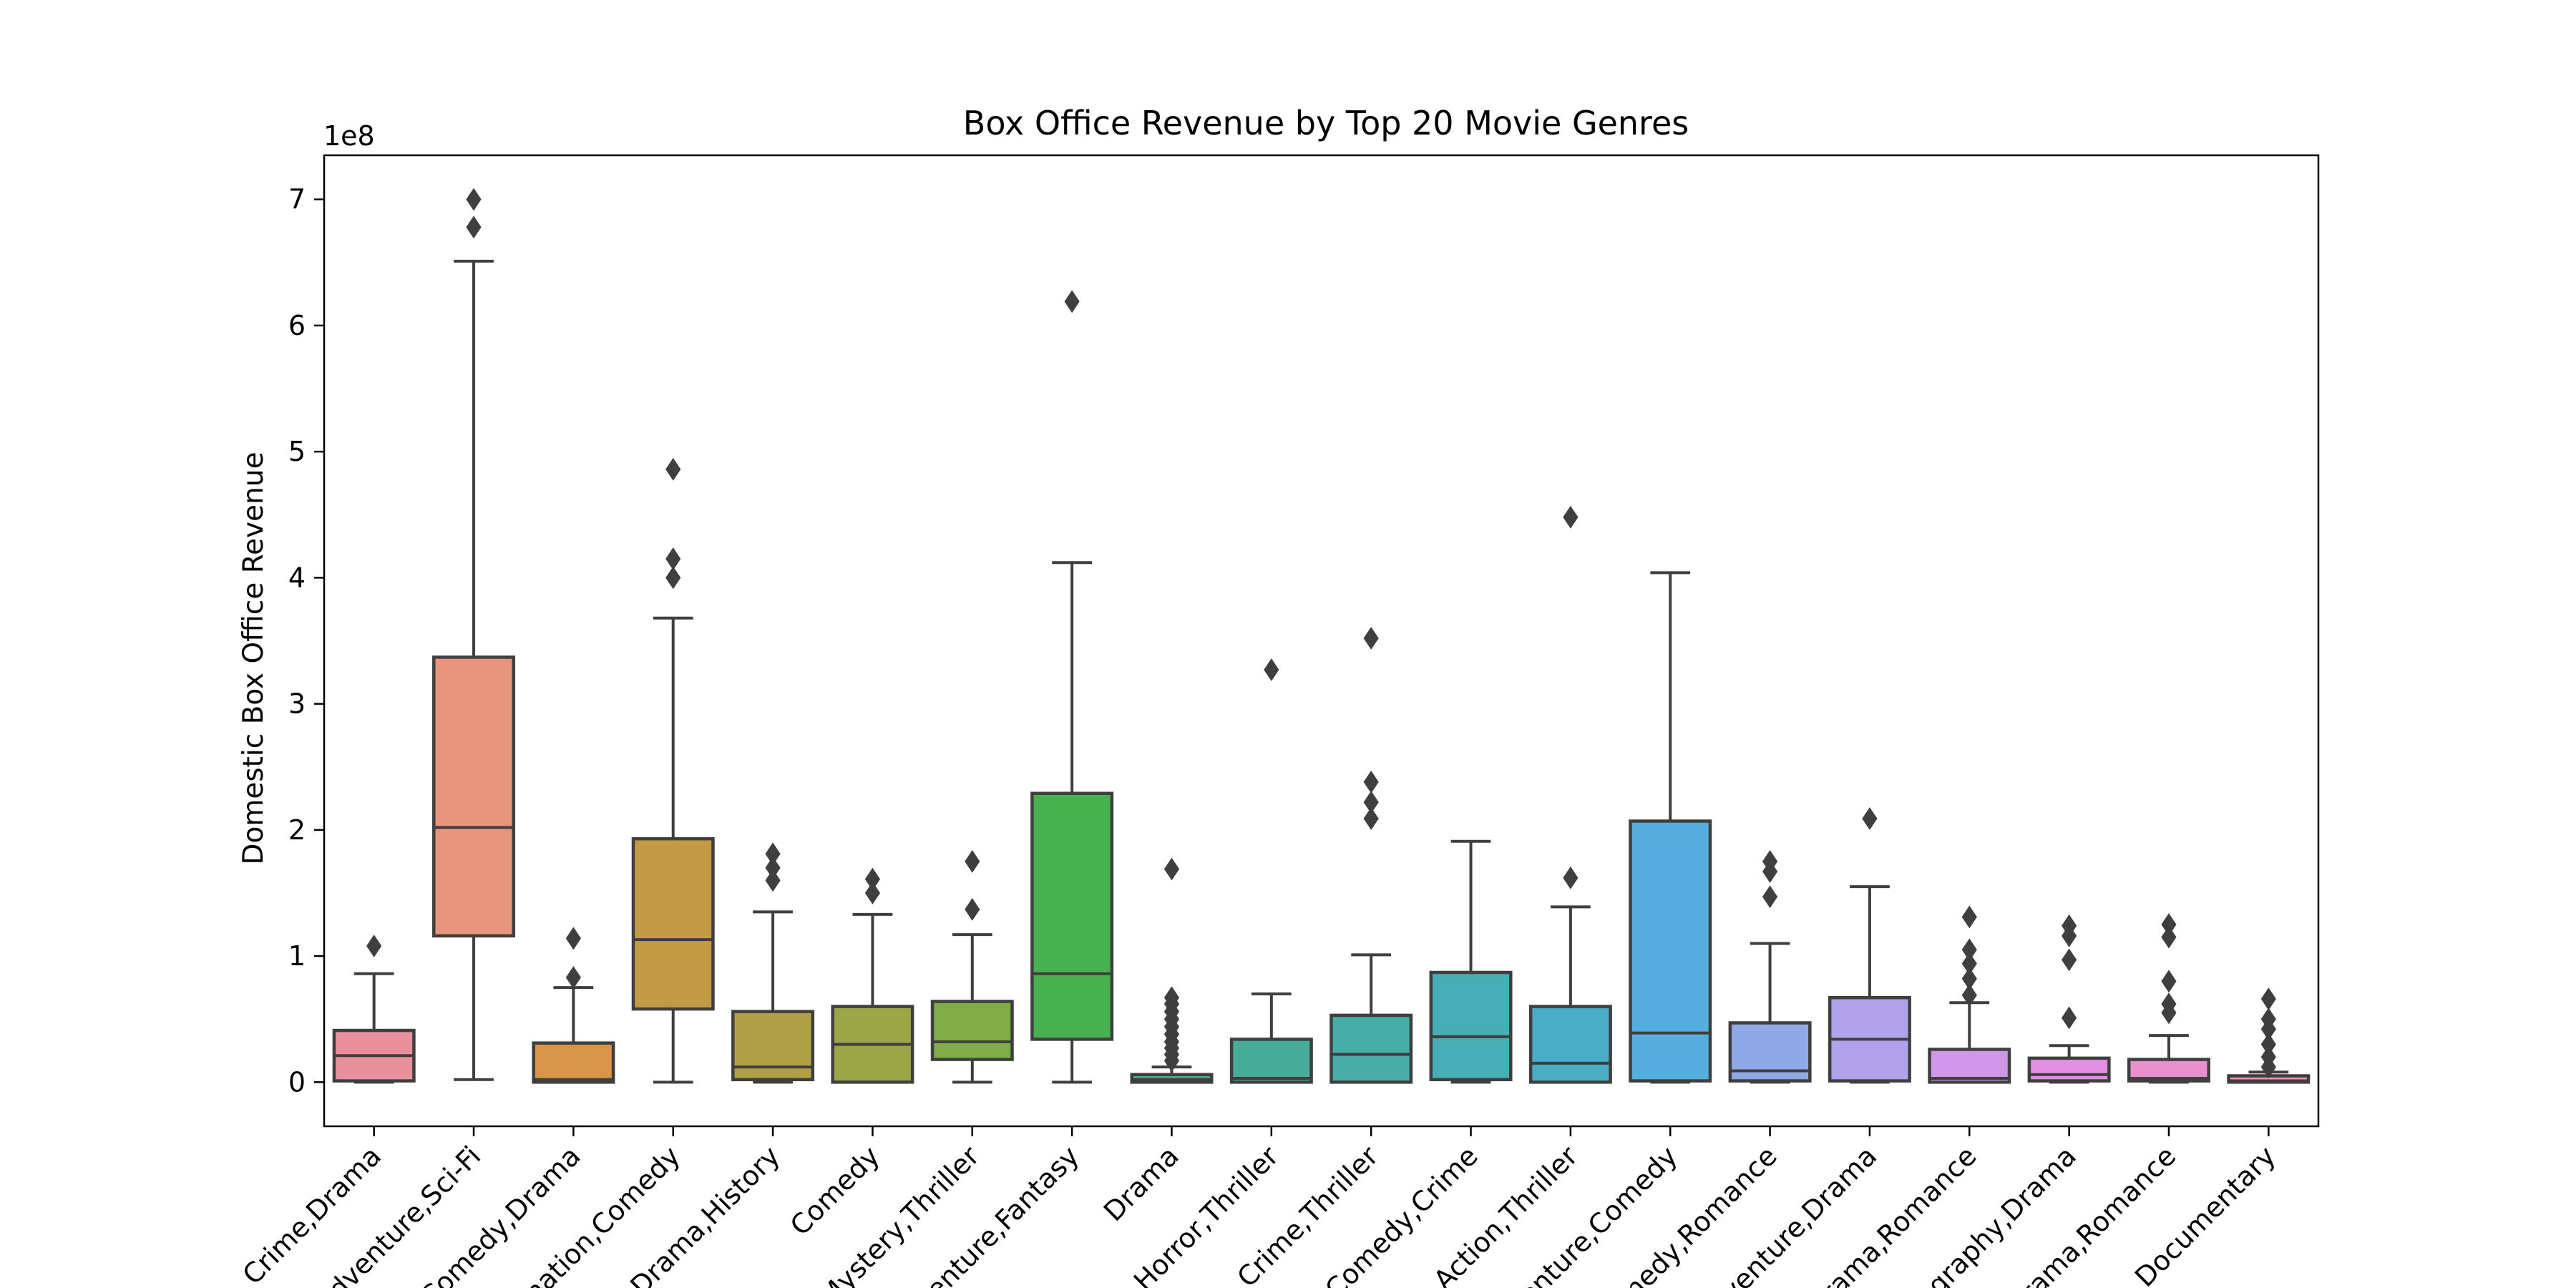  What do you see at coordinates (1322, 957) in the screenshot?
I see `box-group: Crime,Thriller` at bounding box center [1322, 957].